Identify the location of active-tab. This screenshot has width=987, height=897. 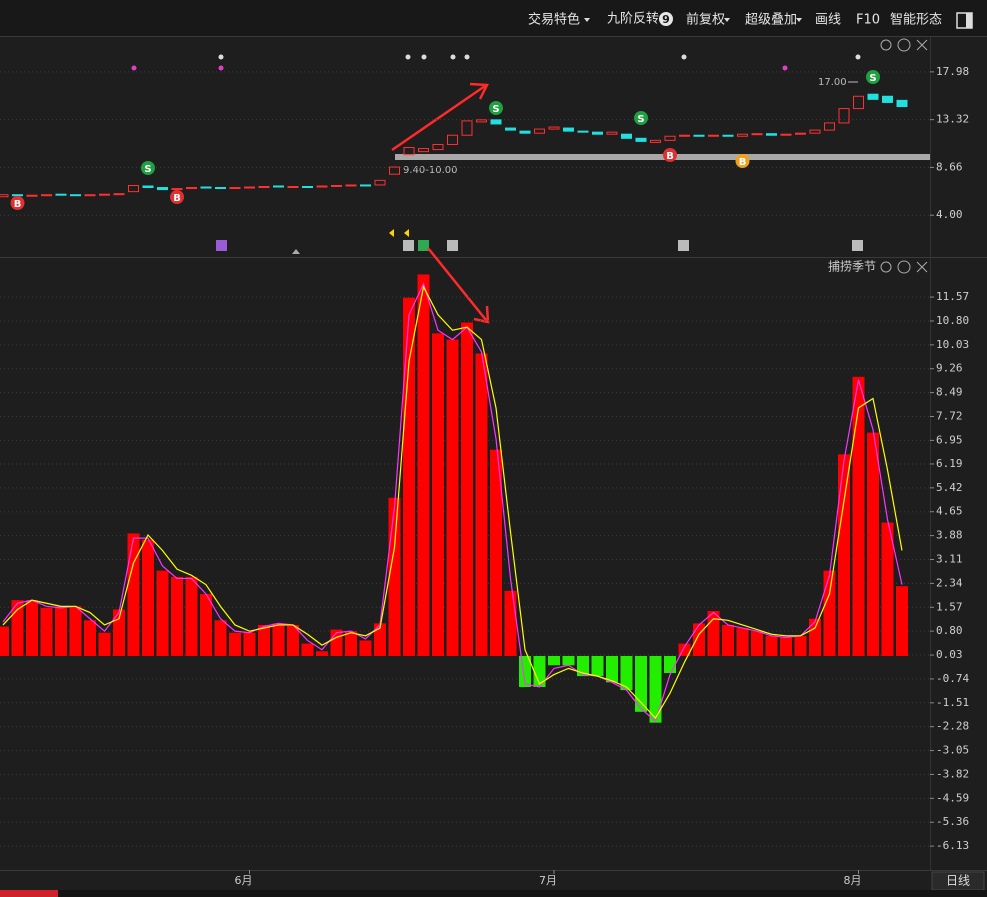
(29, 893).